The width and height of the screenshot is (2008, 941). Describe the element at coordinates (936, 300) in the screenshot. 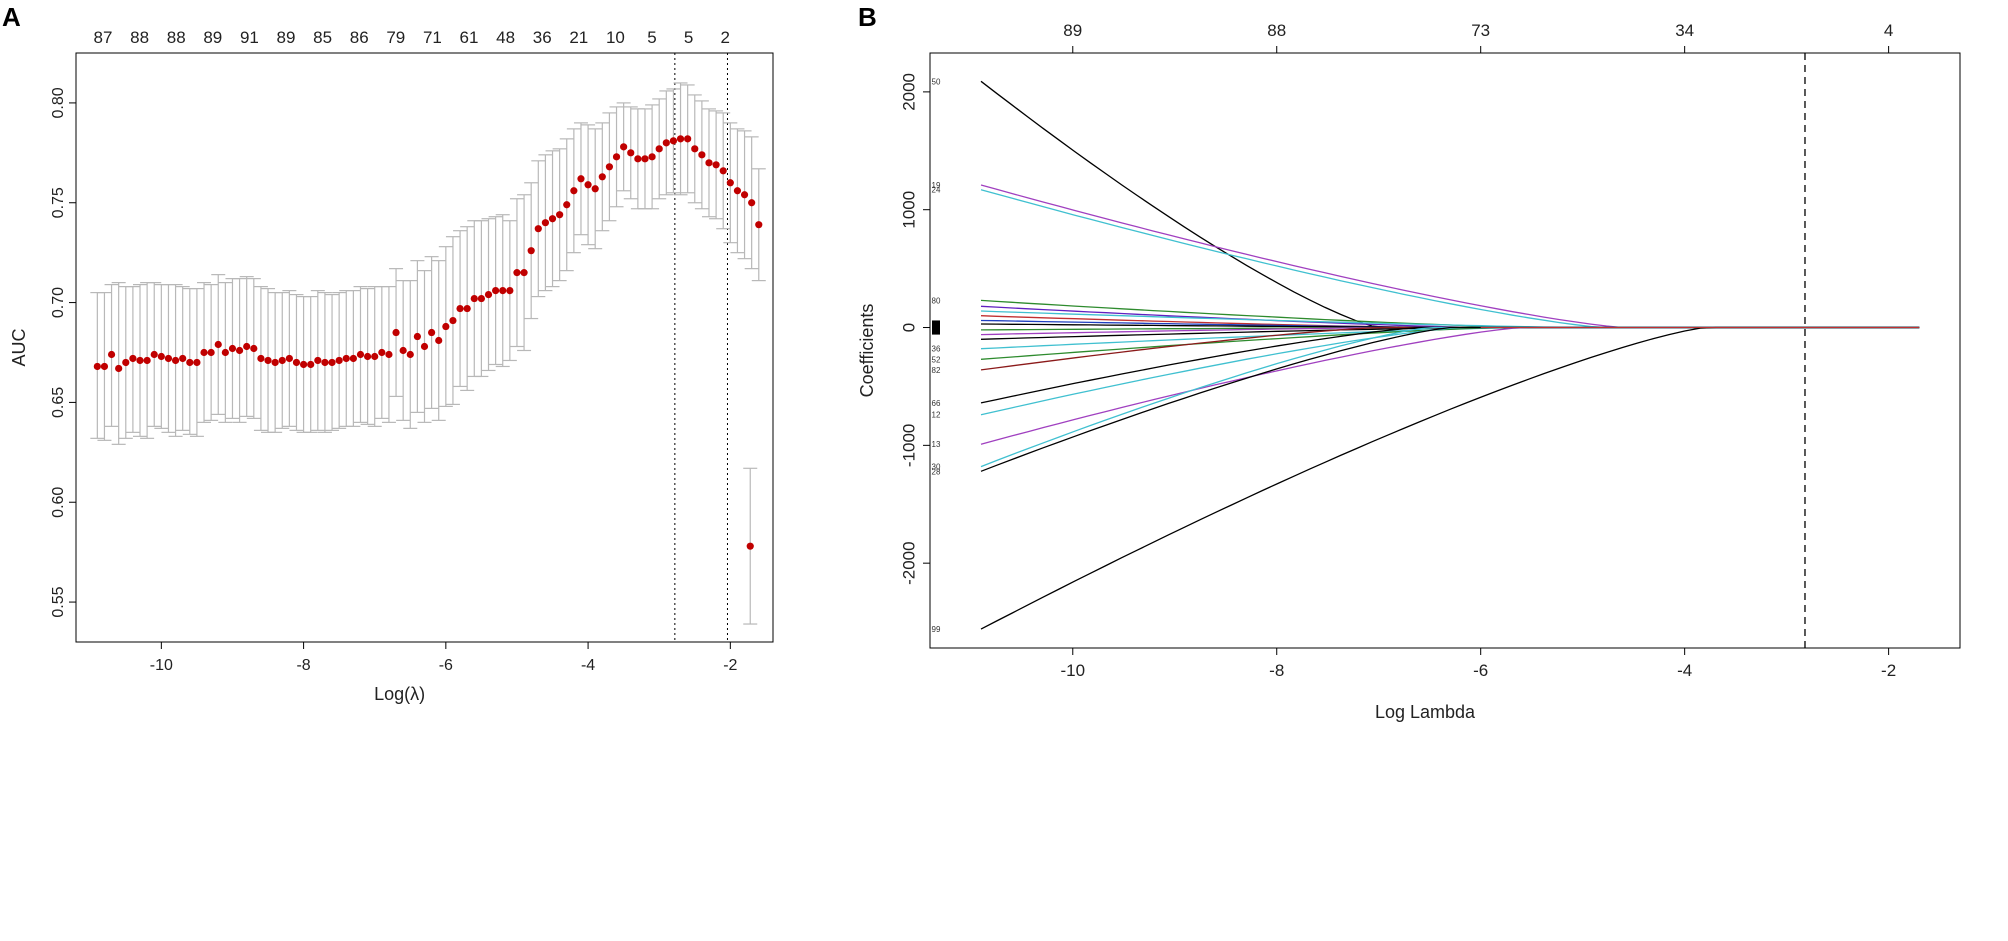

I see `path-label: 80` at that location.